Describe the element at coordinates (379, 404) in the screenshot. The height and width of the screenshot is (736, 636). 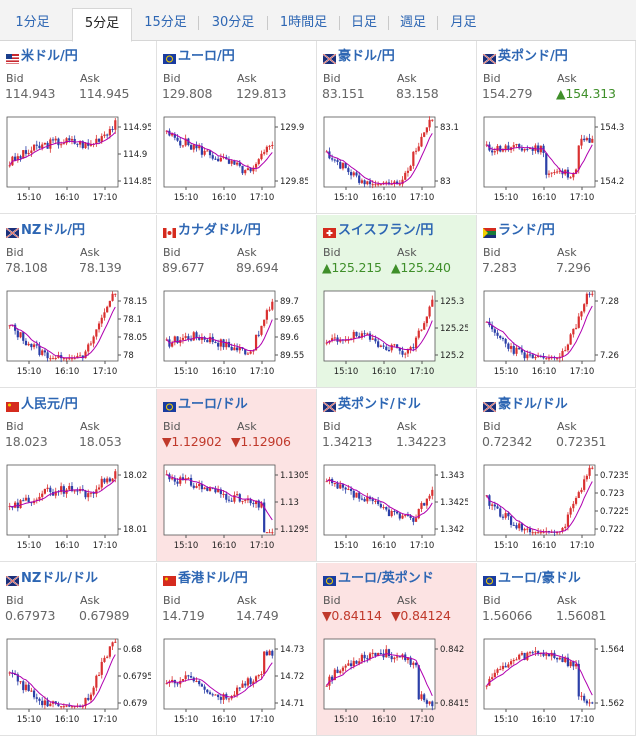
I see `pair-name: 英ポンド/ドル` at that location.